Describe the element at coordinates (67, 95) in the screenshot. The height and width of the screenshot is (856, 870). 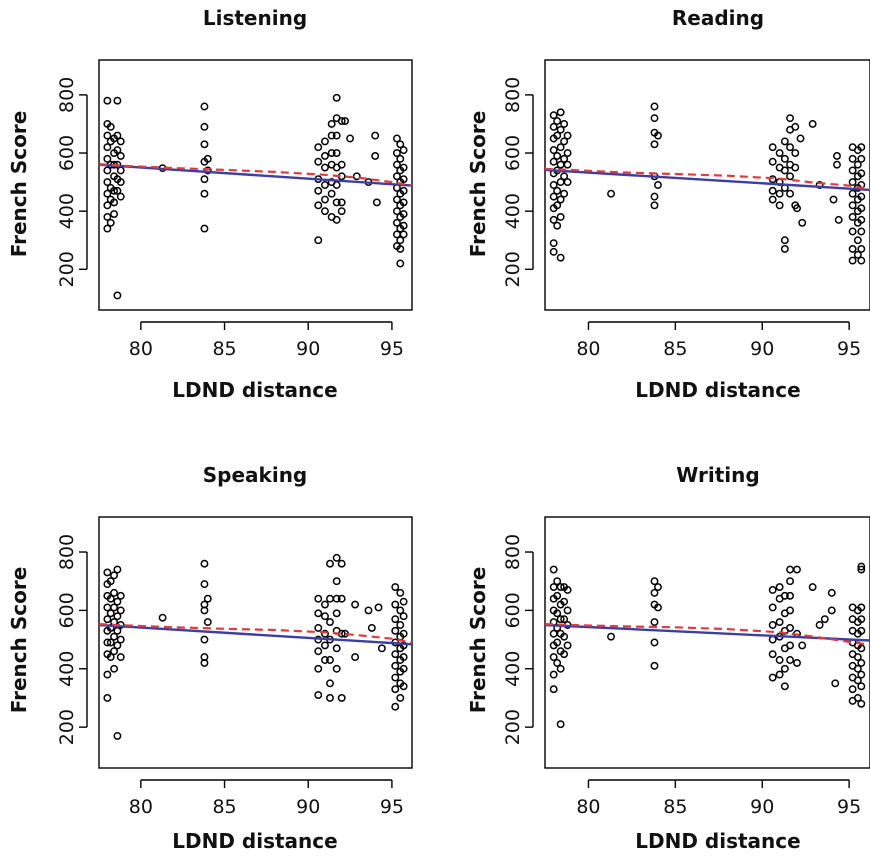
I see `y-tick-label: 800` at that location.